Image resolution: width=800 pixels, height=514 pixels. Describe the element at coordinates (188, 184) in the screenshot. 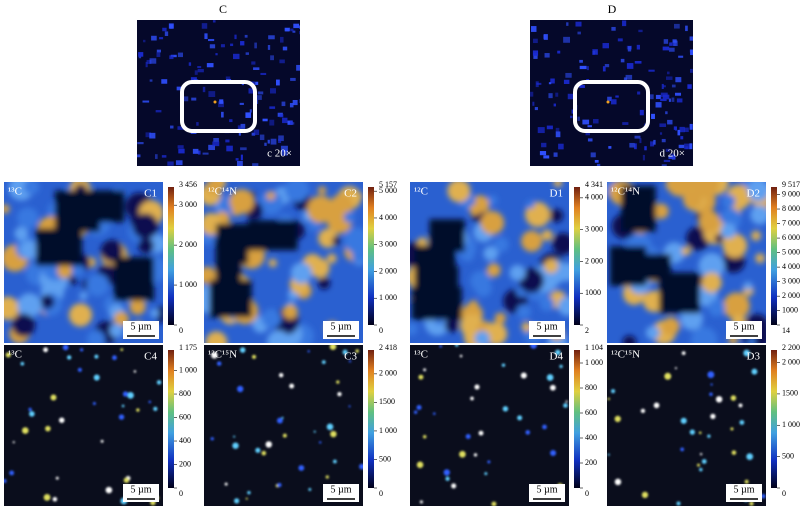

I see `colorbar-max-label: 3 456` at that location.